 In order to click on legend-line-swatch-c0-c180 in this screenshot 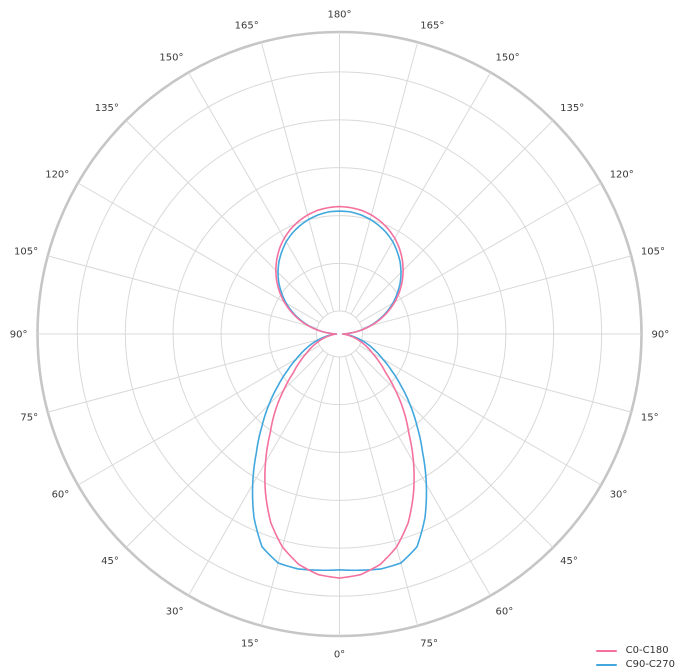, I will do `click(606, 650)`.